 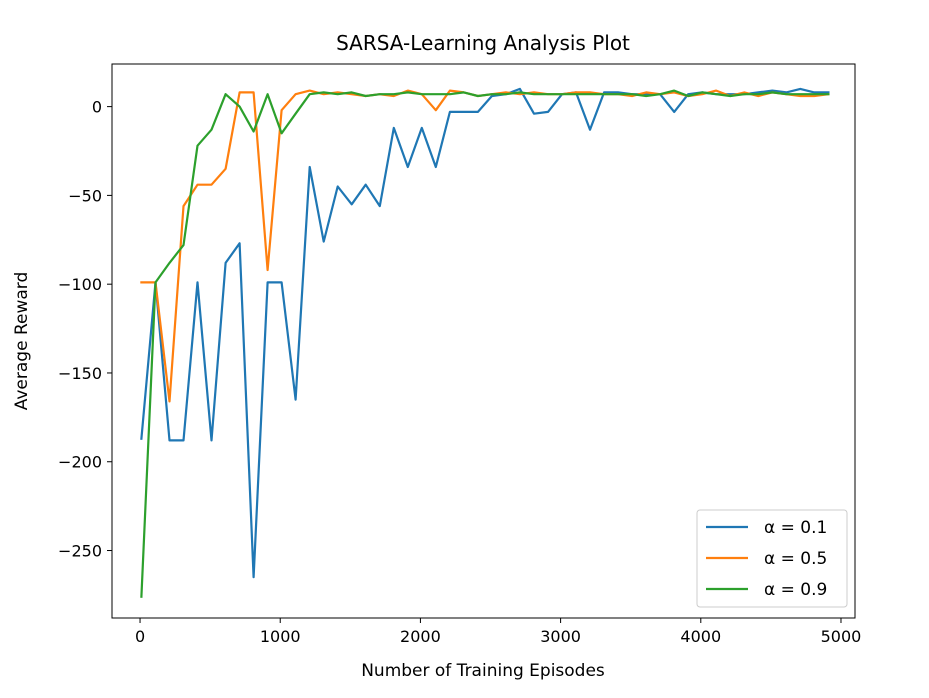 What do you see at coordinates (795, 559) in the screenshot?
I see `legend-label-2: α = 0.5` at bounding box center [795, 559].